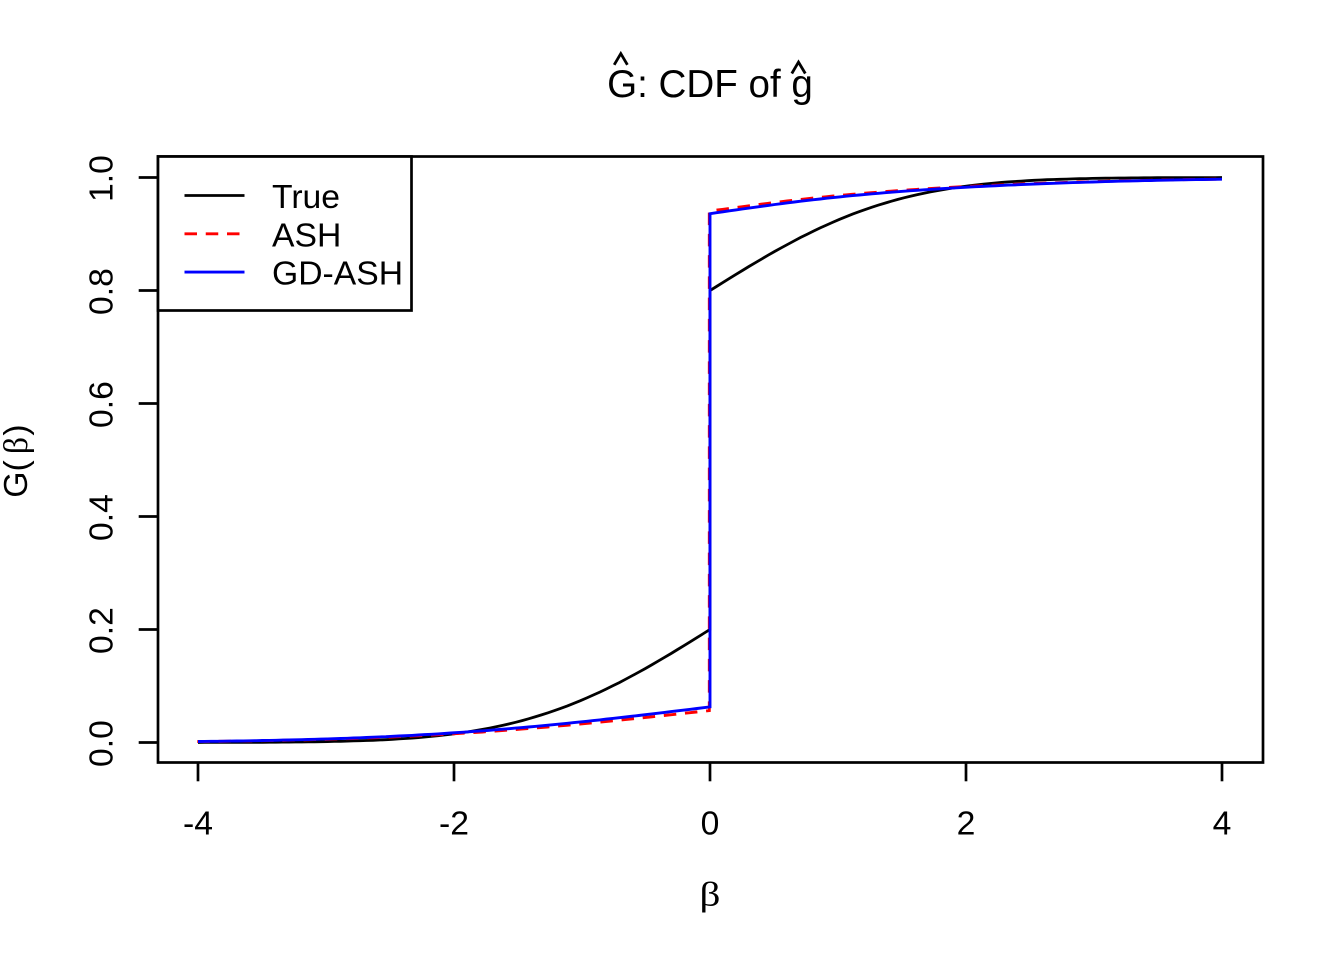 The height and width of the screenshot is (960, 1344). I want to click on svg-text: 0.2, so click(101, 630).